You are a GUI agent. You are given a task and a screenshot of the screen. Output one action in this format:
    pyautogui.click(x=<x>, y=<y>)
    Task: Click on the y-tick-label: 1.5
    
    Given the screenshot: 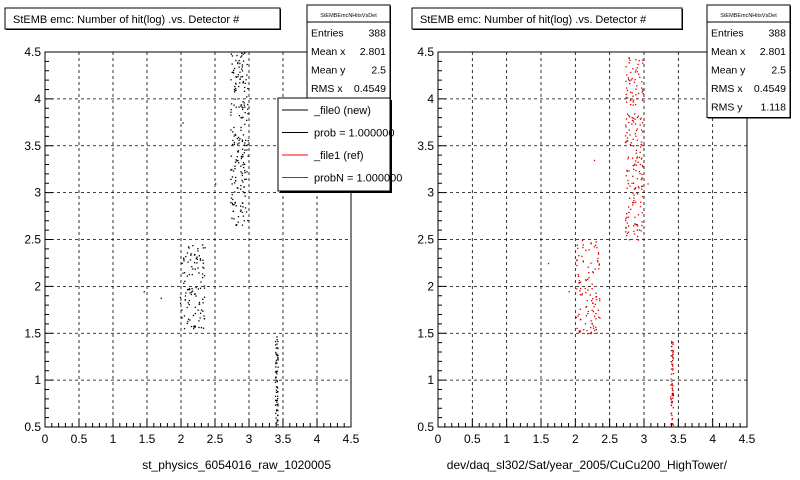 What is the action you would take?
    pyautogui.click(x=425, y=333)
    